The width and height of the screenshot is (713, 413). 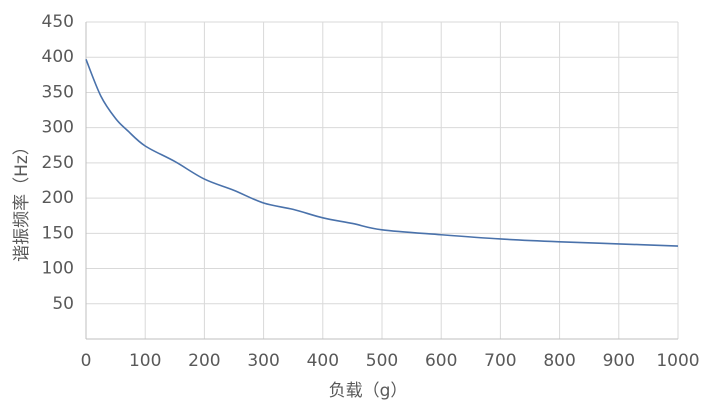 I want to click on x-tick-label: 500, so click(x=382, y=361).